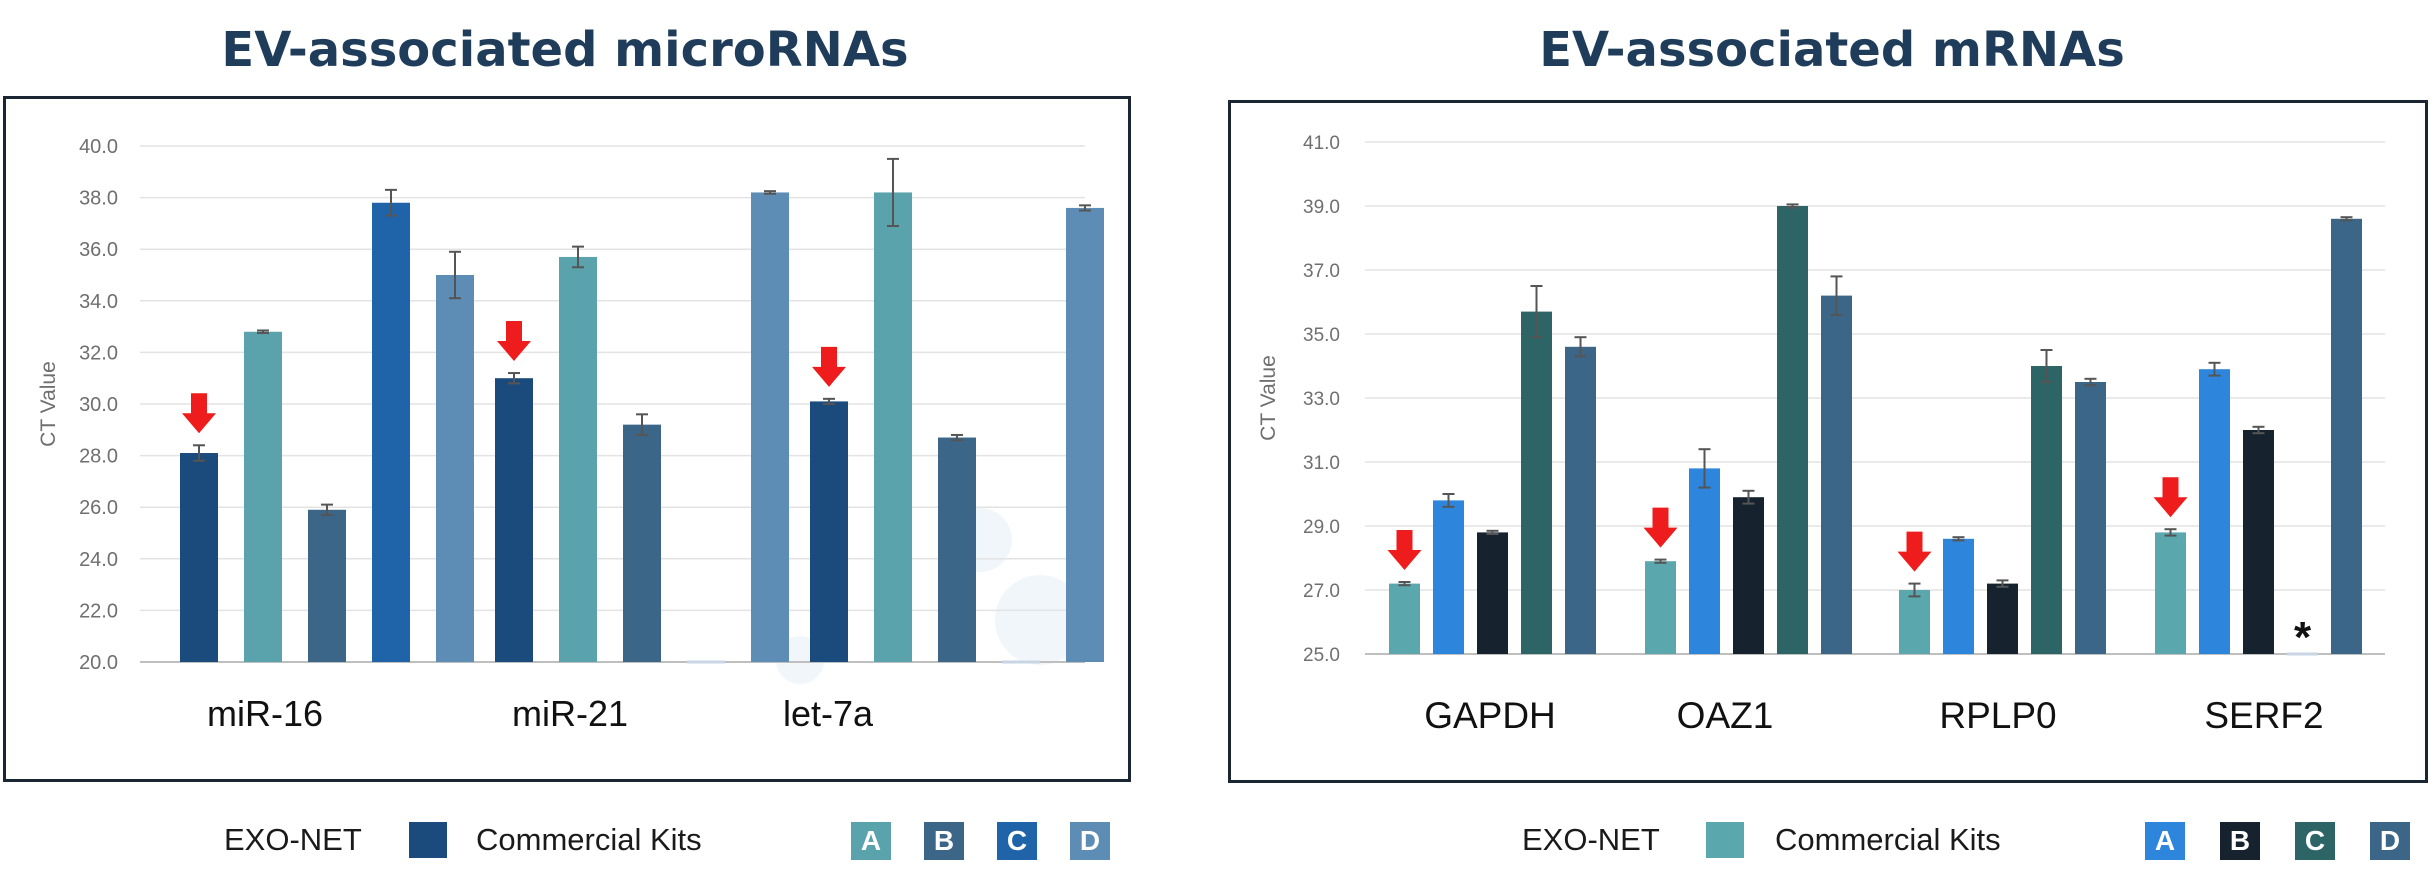  Describe the element at coordinates (265, 713) in the screenshot. I see `category-label: miR-16` at that location.